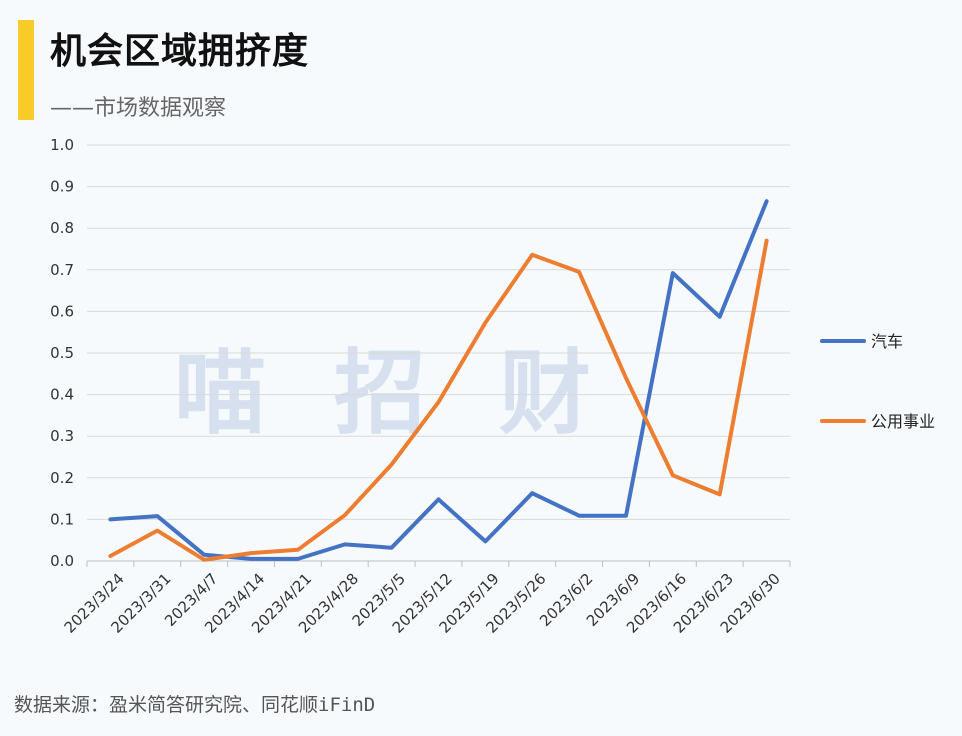 This screenshot has width=962, height=736. Describe the element at coordinates (903, 421) in the screenshot. I see `legend-label: 公用事业` at that location.